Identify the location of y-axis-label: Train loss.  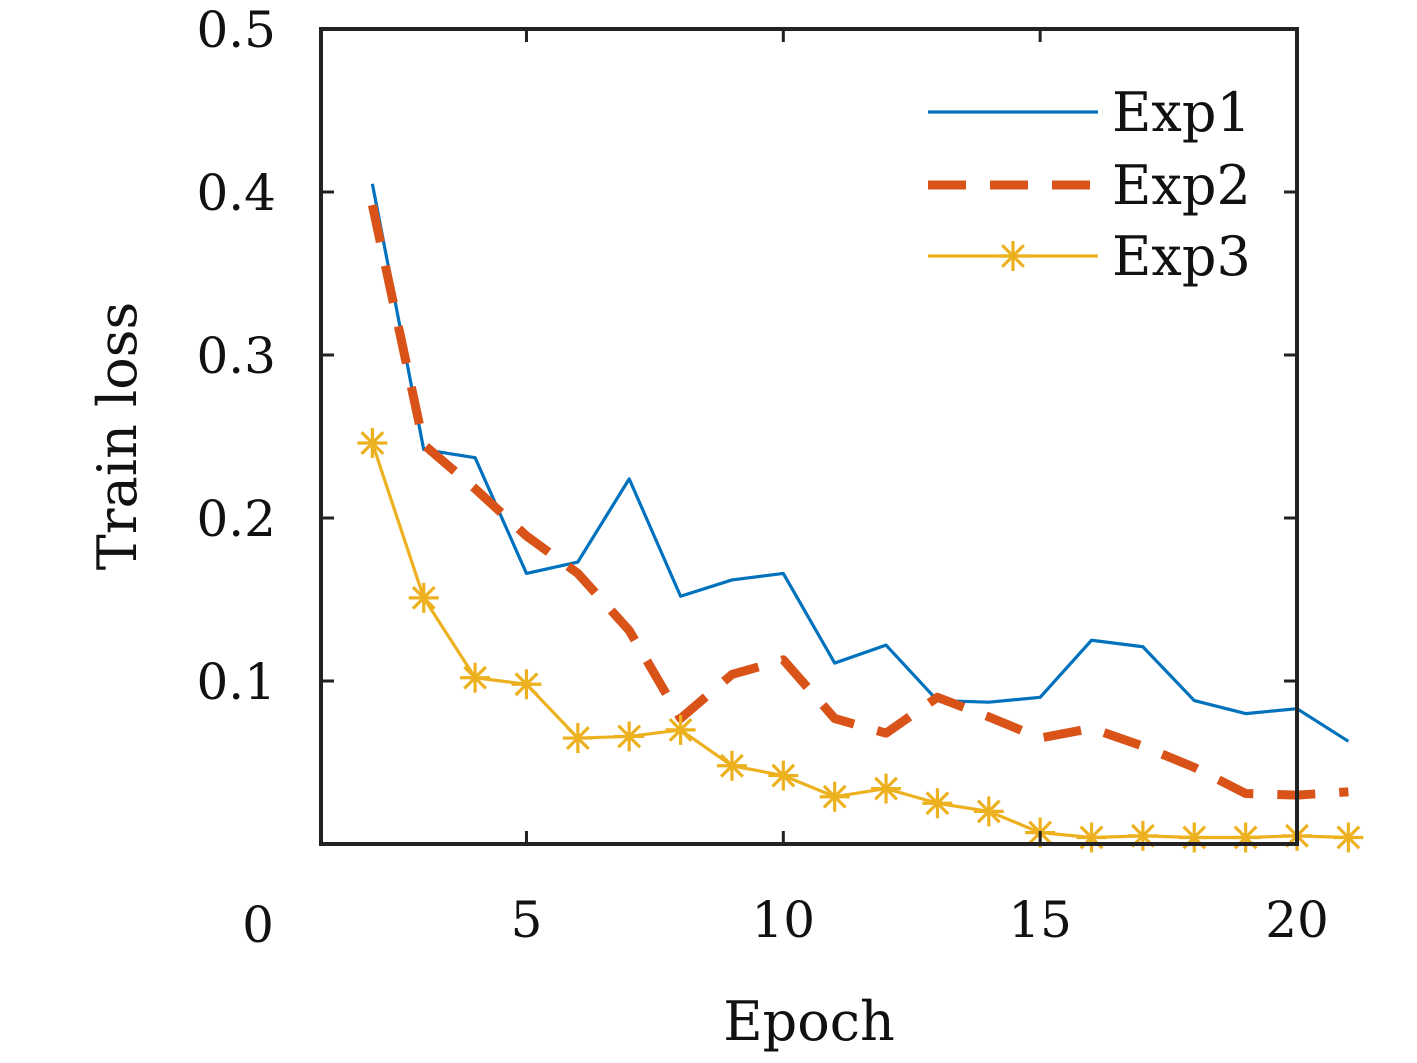
(117, 436).